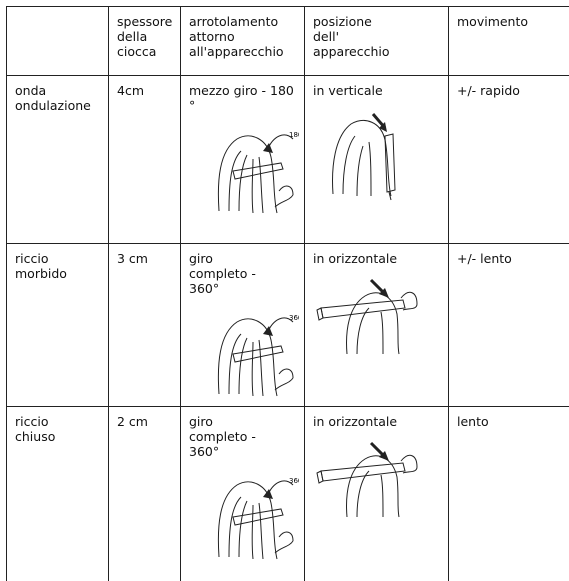 The image size is (569, 581). I want to click on header-cell: arrotolamento attorno all'apparecchio, so click(243, 41).